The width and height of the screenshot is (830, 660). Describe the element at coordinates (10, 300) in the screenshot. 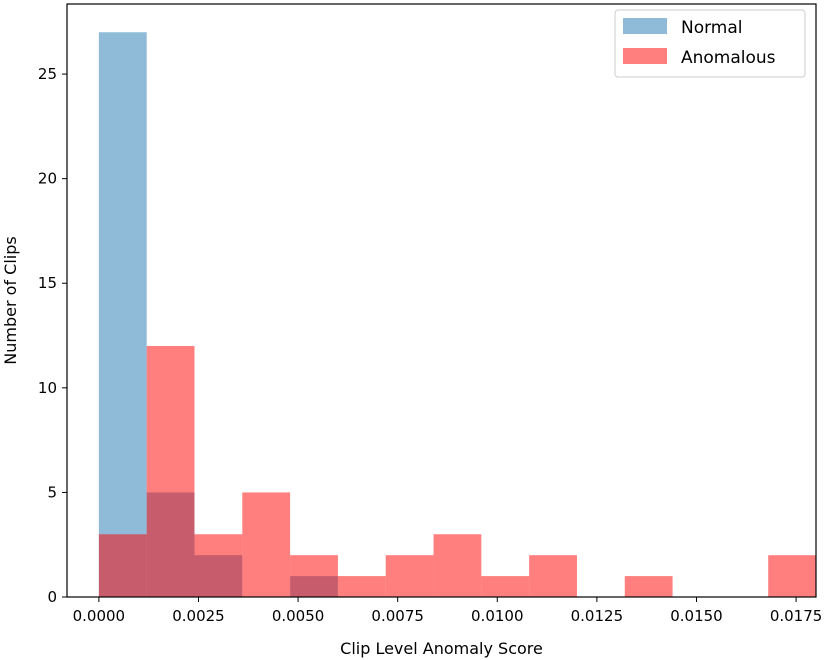

I see `y-axis-label: Number of Clips` at that location.